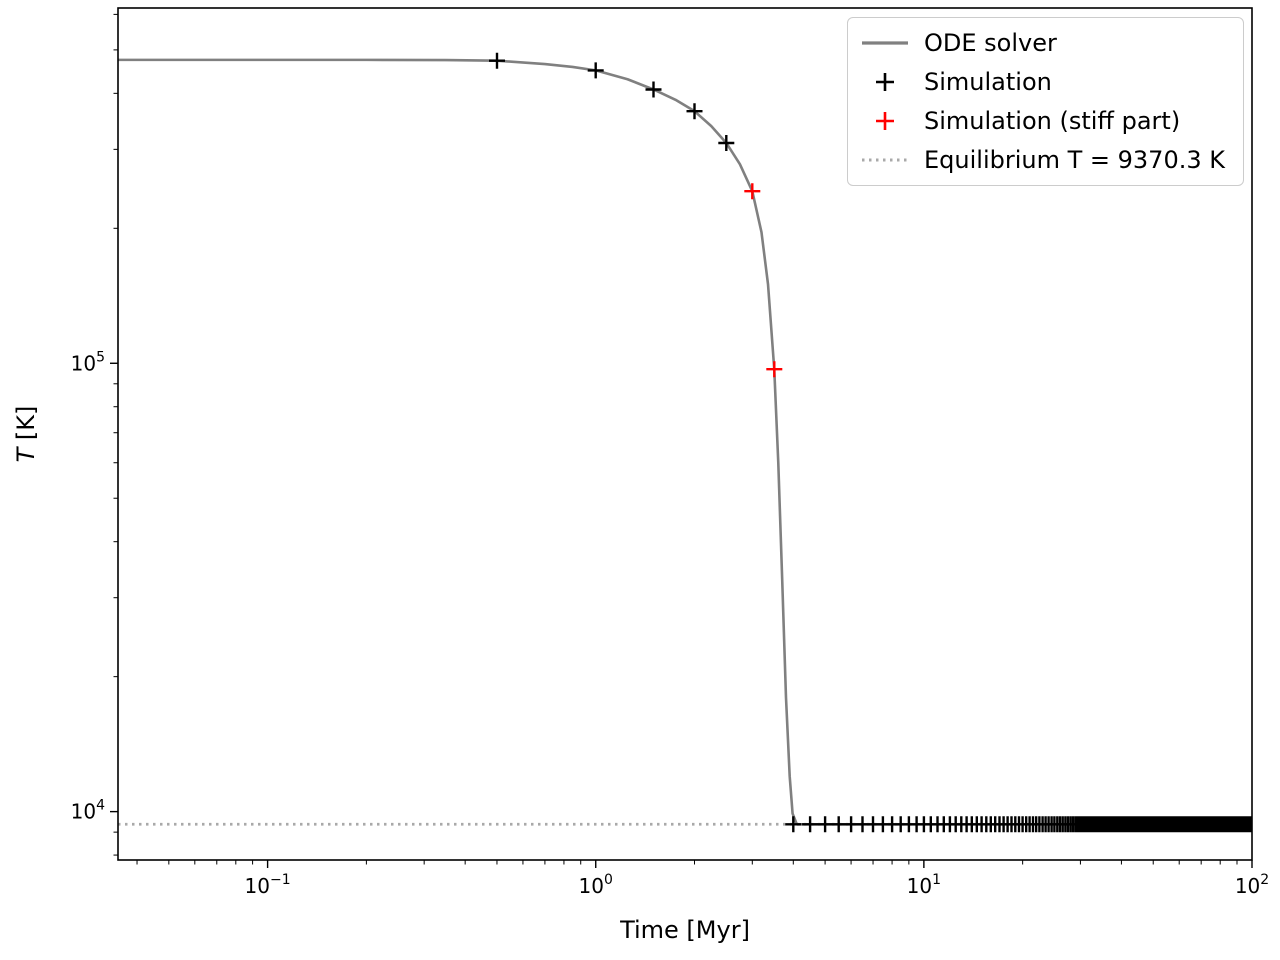 This screenshot has width=1280, height=960. What do you see at coordinates (763, 280) in the screenshot?
I see `simulation-stiff-part--markers` at bounding box center [763, 280].